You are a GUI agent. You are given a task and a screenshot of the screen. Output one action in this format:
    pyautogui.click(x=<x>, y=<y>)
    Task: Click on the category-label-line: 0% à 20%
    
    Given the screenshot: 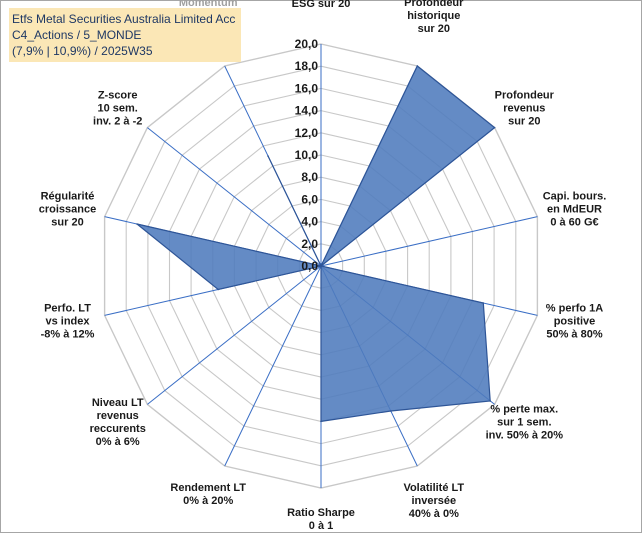 What is the action you would take?
    pyautogui.click(x=208, y=501)
    